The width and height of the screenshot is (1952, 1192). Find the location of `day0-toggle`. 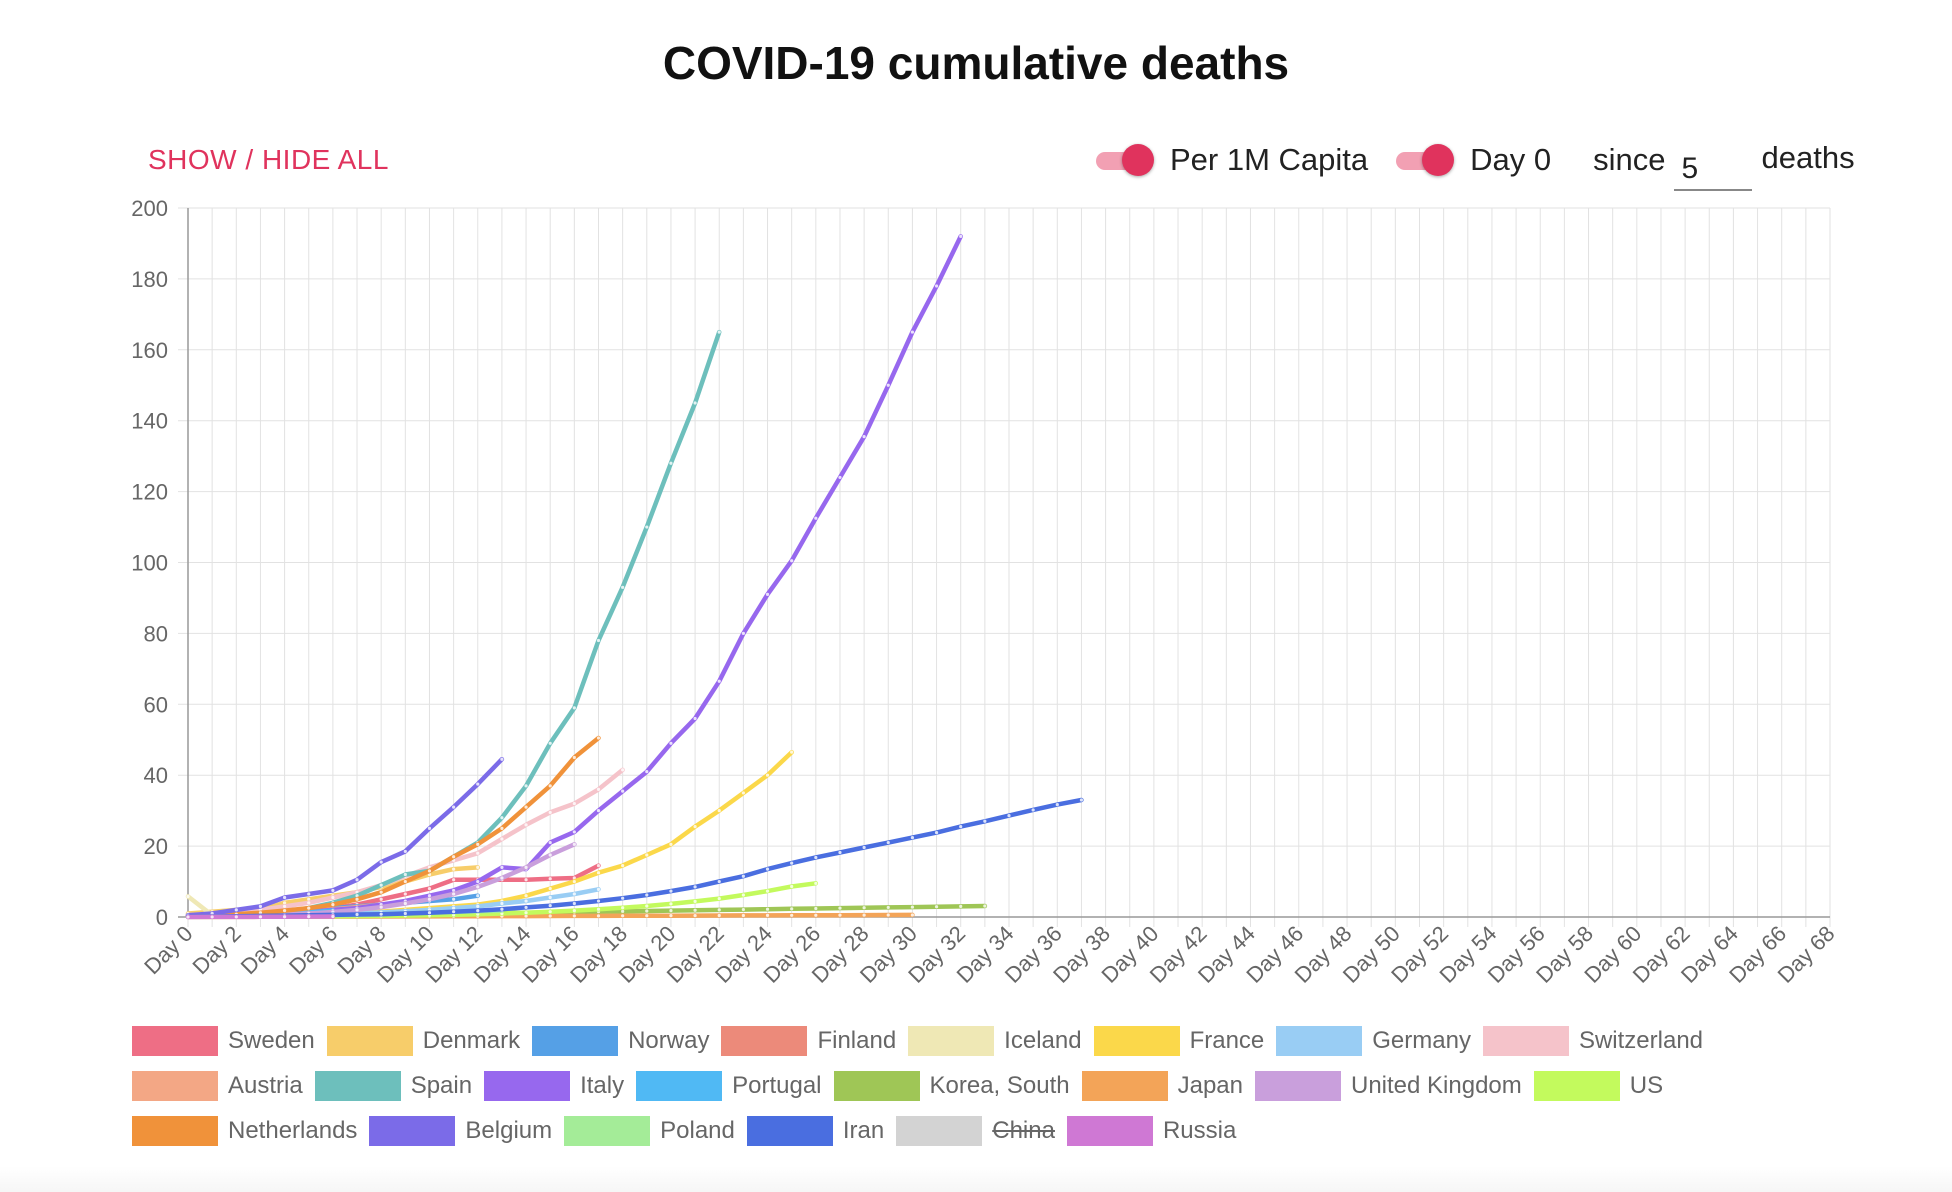

day0-toggle is located at coordinates (1426, 160).